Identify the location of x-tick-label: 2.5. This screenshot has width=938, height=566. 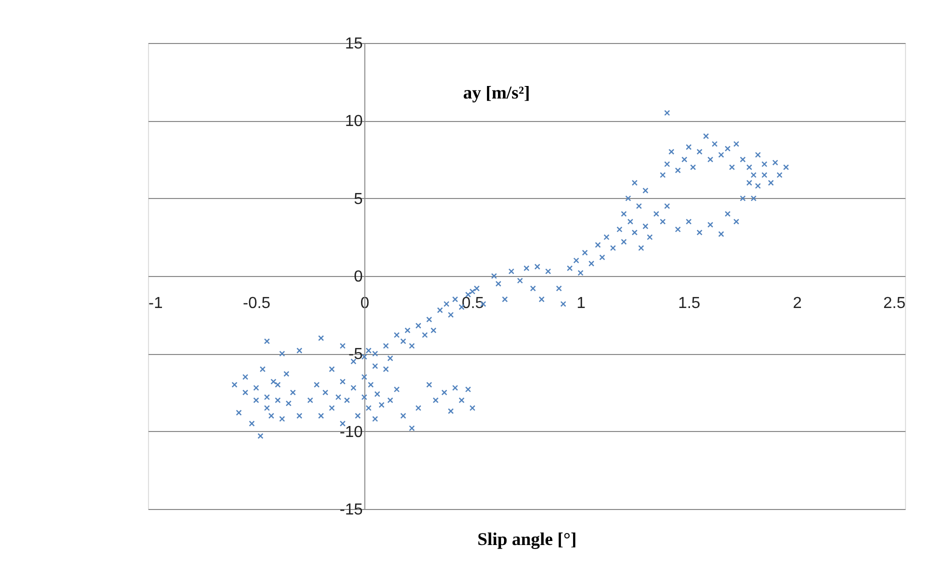
(894, 303).